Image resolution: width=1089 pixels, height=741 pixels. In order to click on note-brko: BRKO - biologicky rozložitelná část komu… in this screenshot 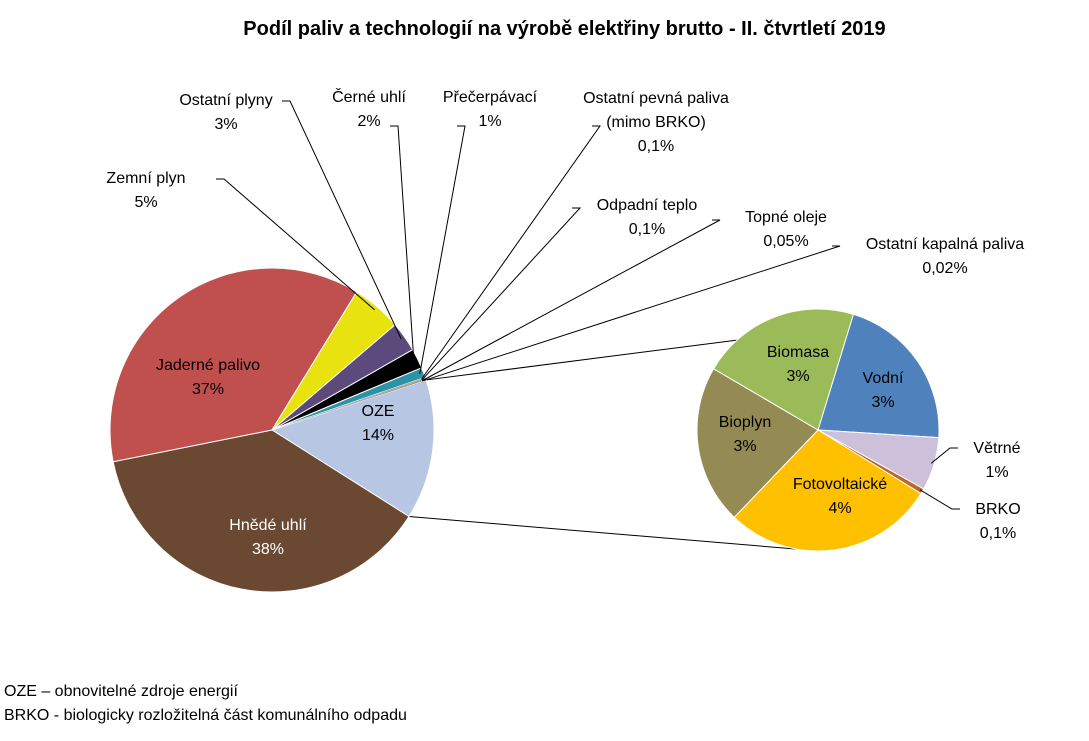, I will do `click(205, 715)`.